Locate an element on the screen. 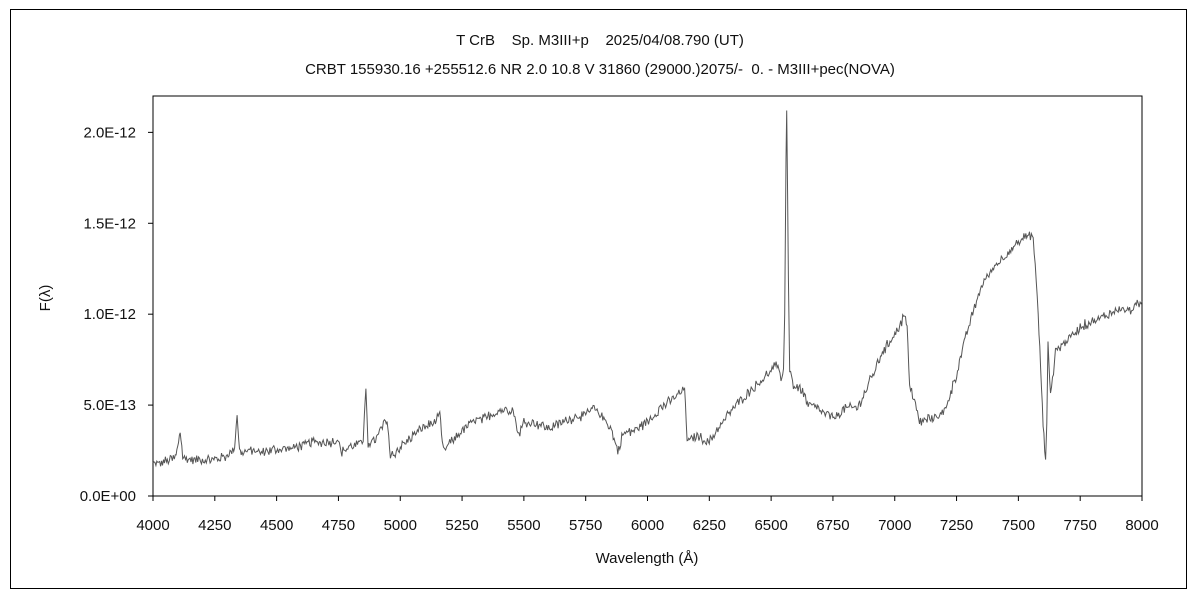 This screenshot has height=600, width=1200. y-axis: 0.0E+00 5.0E-13 1.0E-12 1.5E-12 2.0E-12 is located at coordinates (116, 314).